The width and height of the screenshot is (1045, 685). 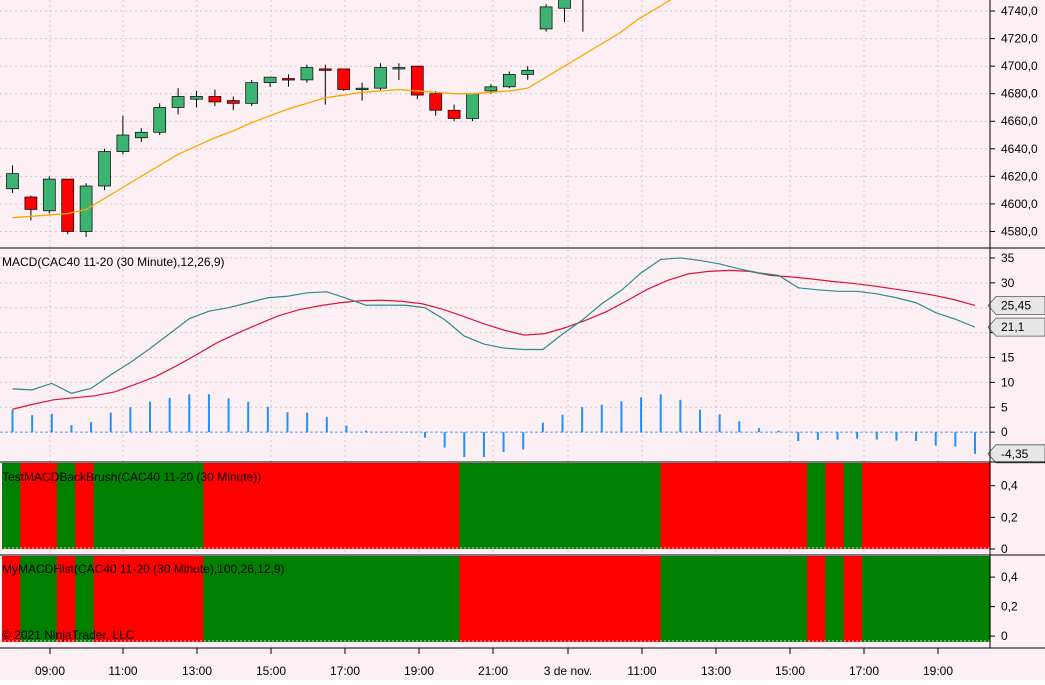 I want to click on macd-tick-label: 35, so click(x=1008, y=258).